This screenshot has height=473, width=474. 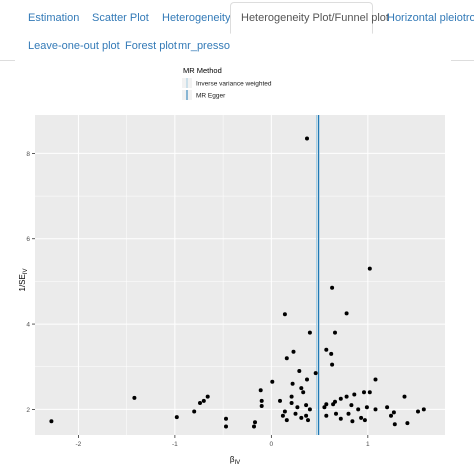 What do you see at coordinates (430, 18) in the screenshot?
I see `tab-horizontal-pleiotropy: Horizontal pleiotropy` at bounding box center [430, 18].